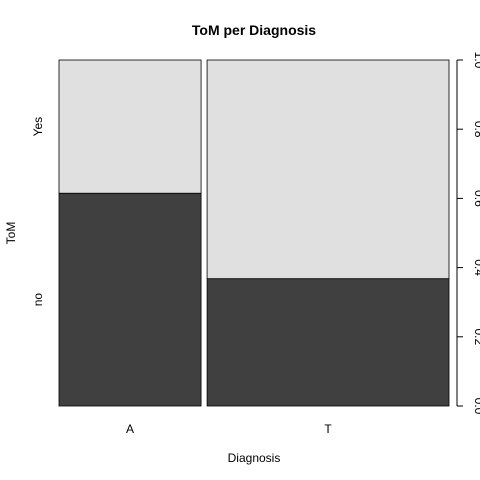 The width and height of the screenshot is (480, 480). What do you see at coordinates (130, 429) in the screenshot?
I see `x-tick-label-a: A` at bounding box center [130, 429].